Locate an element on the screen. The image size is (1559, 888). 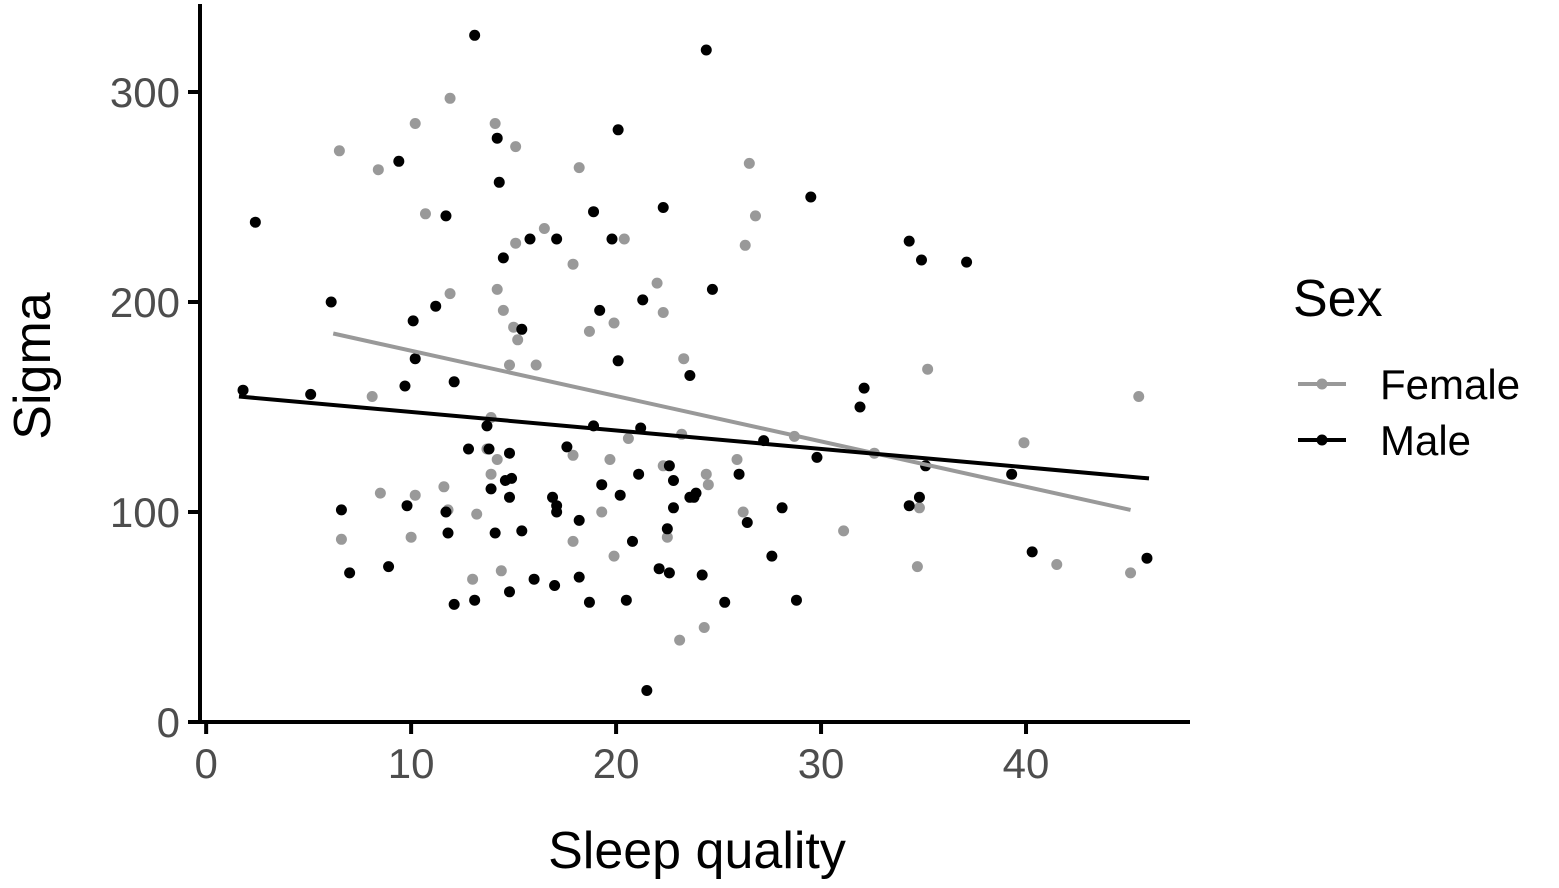
x-tick-label: 10 is located at coordinates (411, 763).